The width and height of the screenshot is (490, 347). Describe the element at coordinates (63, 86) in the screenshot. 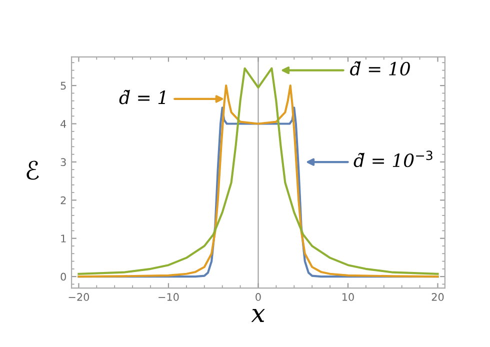

I see `y-tick-label: 5` at that location.